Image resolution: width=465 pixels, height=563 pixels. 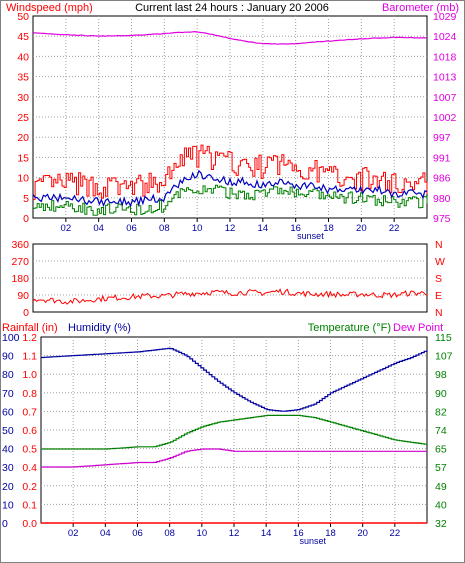 I want to click on x-tick-label: 12, so click(x=230, y=228).